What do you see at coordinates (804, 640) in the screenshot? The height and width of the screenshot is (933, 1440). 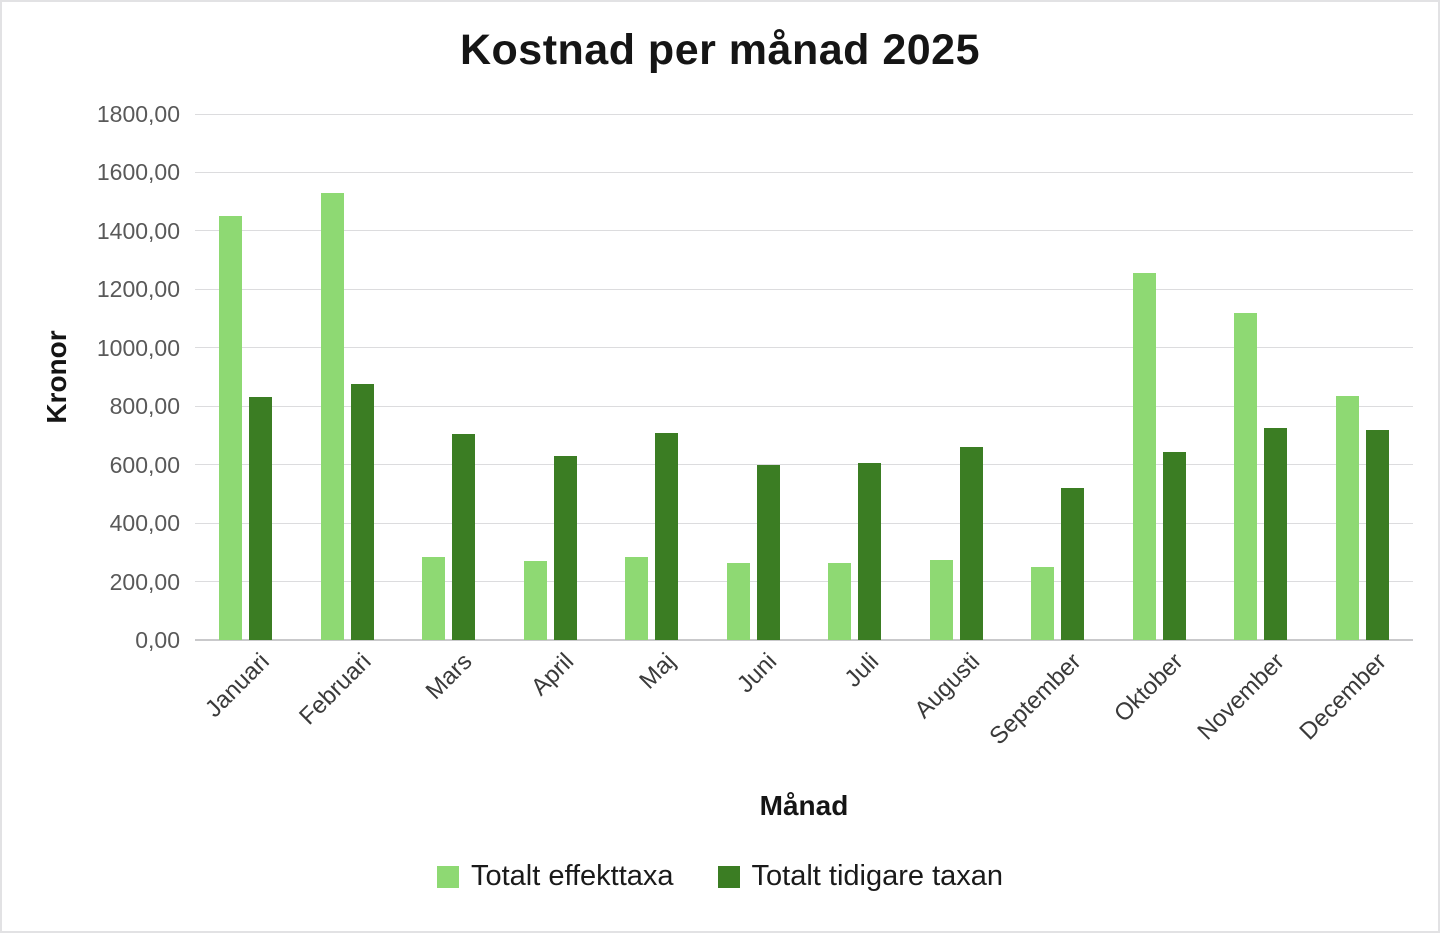 I see `x-axis-line` at bounding box center [804, 640].